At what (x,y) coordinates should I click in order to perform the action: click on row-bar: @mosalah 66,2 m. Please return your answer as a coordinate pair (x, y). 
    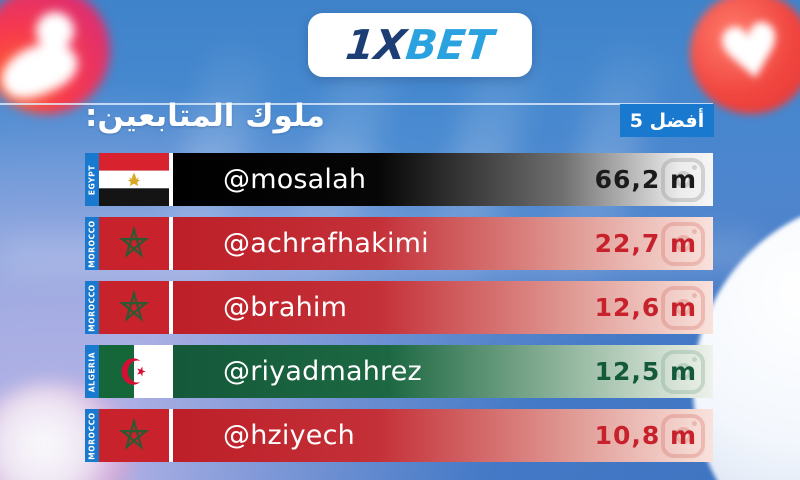
    Looking at the image, I should click on (443, 179).